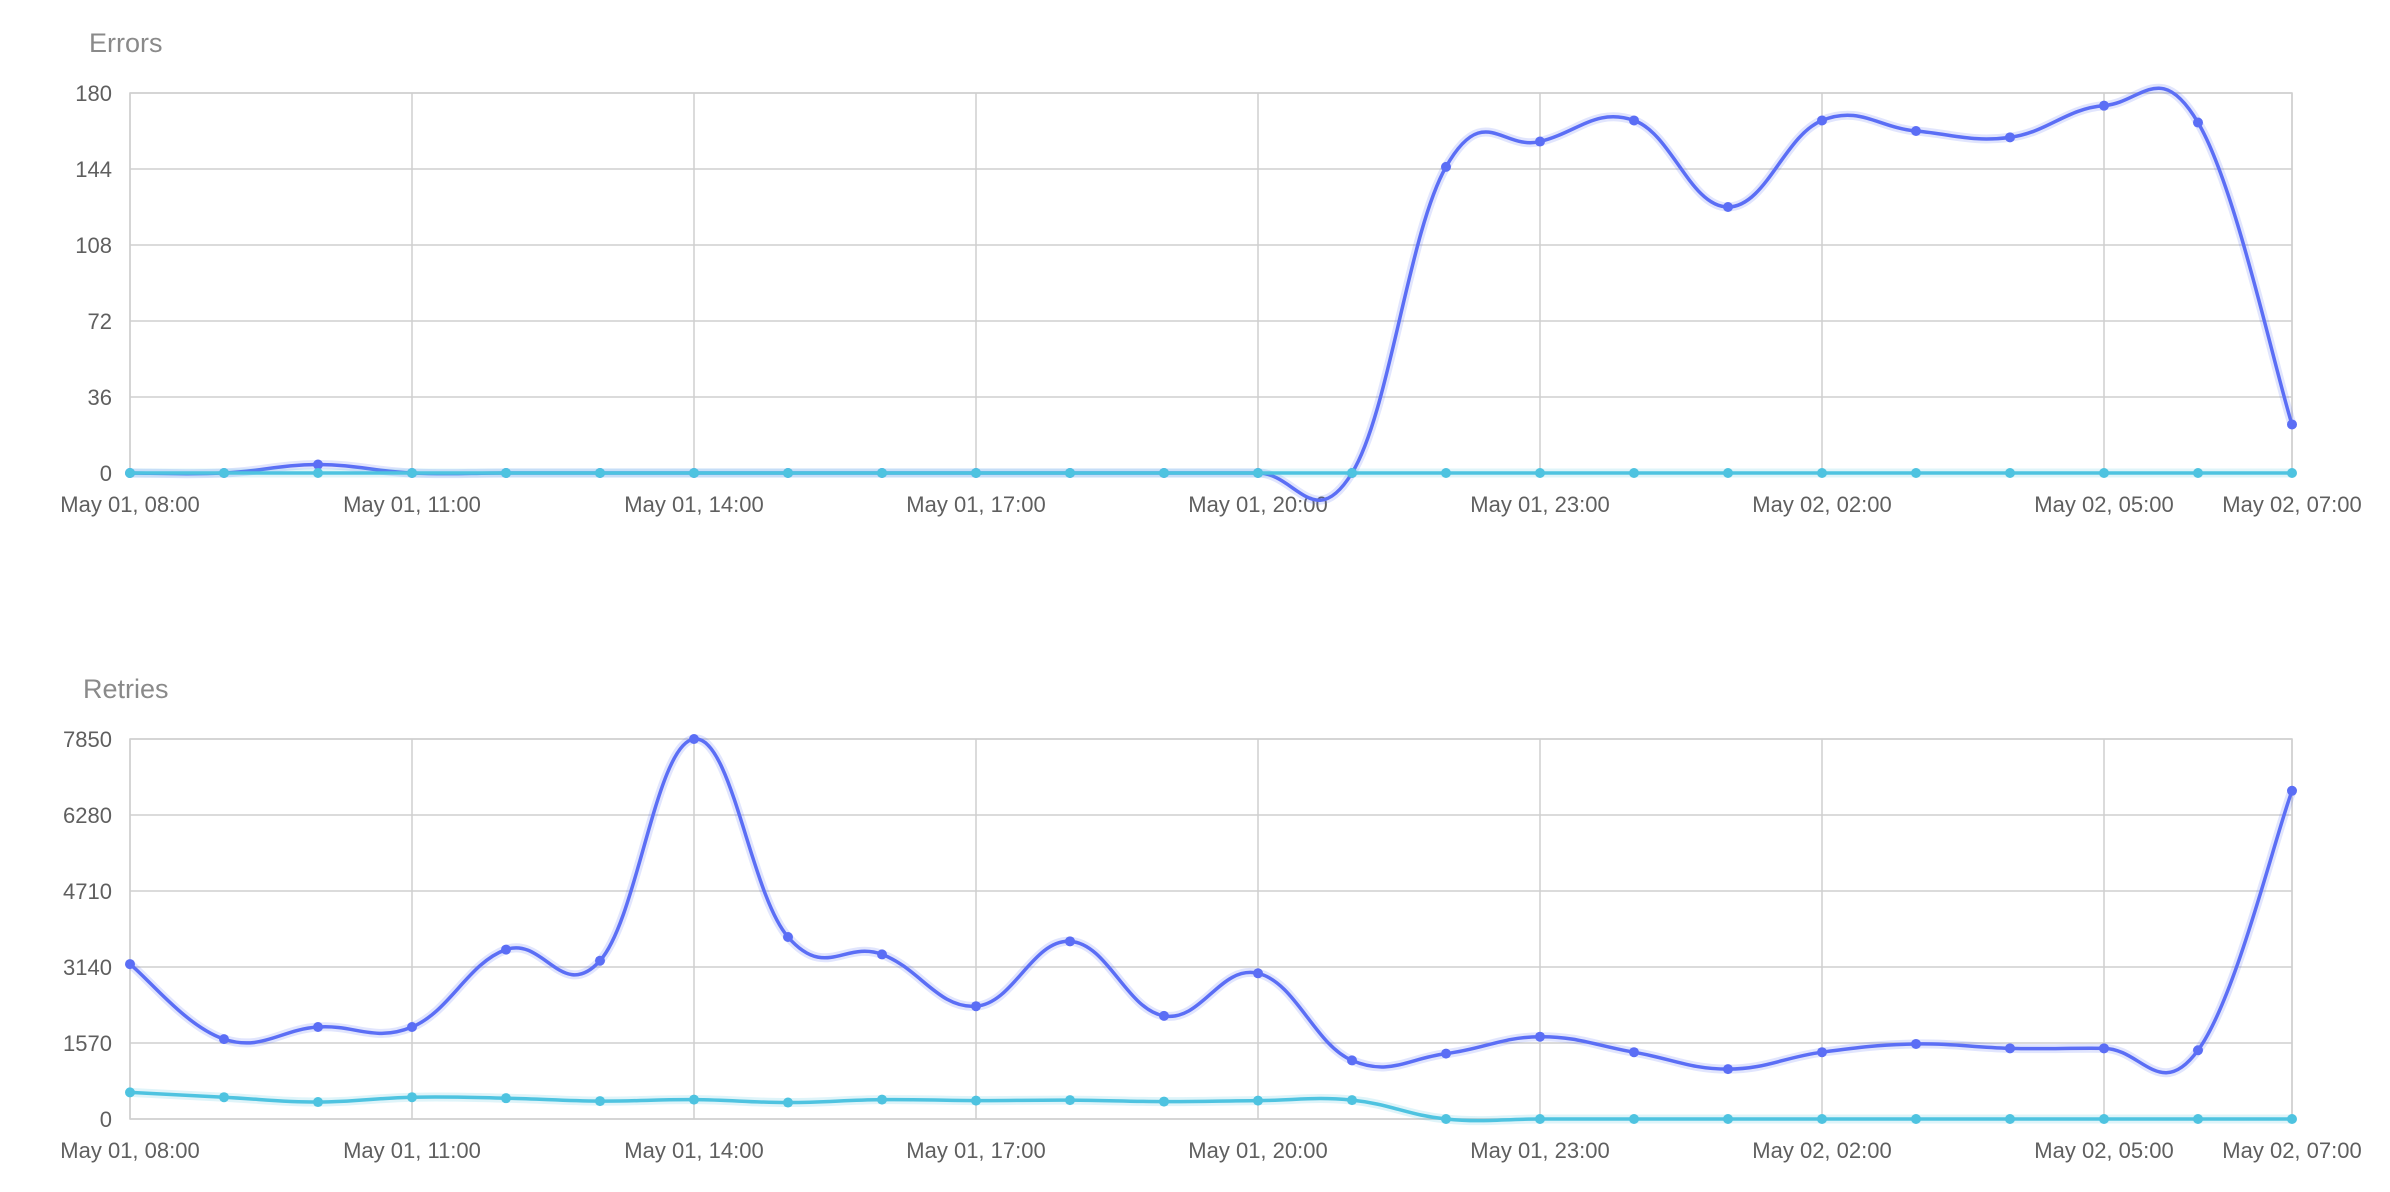 The image size is (2390, 1192). What do you see at coordinates (87, 739) in the screenshot?
I see `y-tick-label: 7850` at bounding box center [87, 739].